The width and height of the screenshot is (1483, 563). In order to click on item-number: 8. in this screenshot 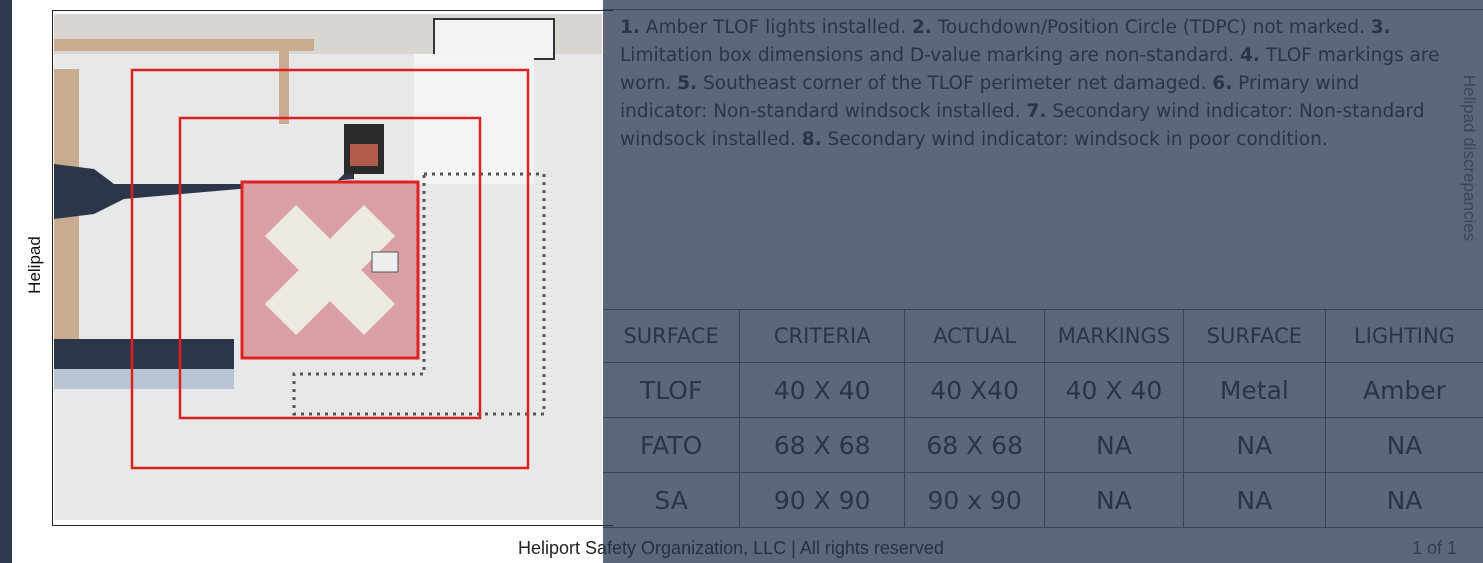, I will do `click(811, 139)`.